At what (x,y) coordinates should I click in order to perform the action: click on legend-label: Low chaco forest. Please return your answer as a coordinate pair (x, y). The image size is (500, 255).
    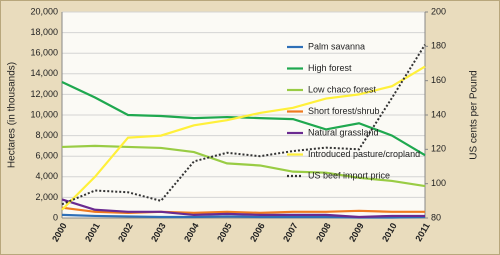
    Looking at the image, I should click on (342, 89).